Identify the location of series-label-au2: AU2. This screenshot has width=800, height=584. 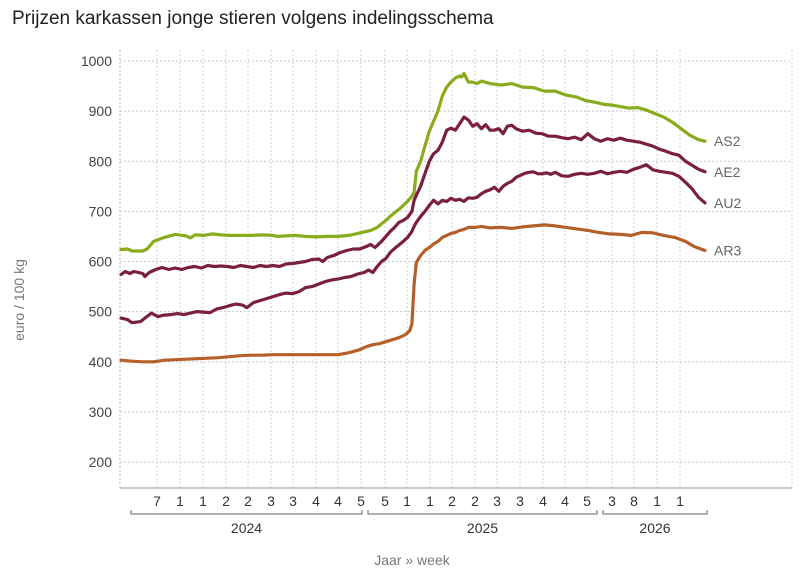
(727, 203).